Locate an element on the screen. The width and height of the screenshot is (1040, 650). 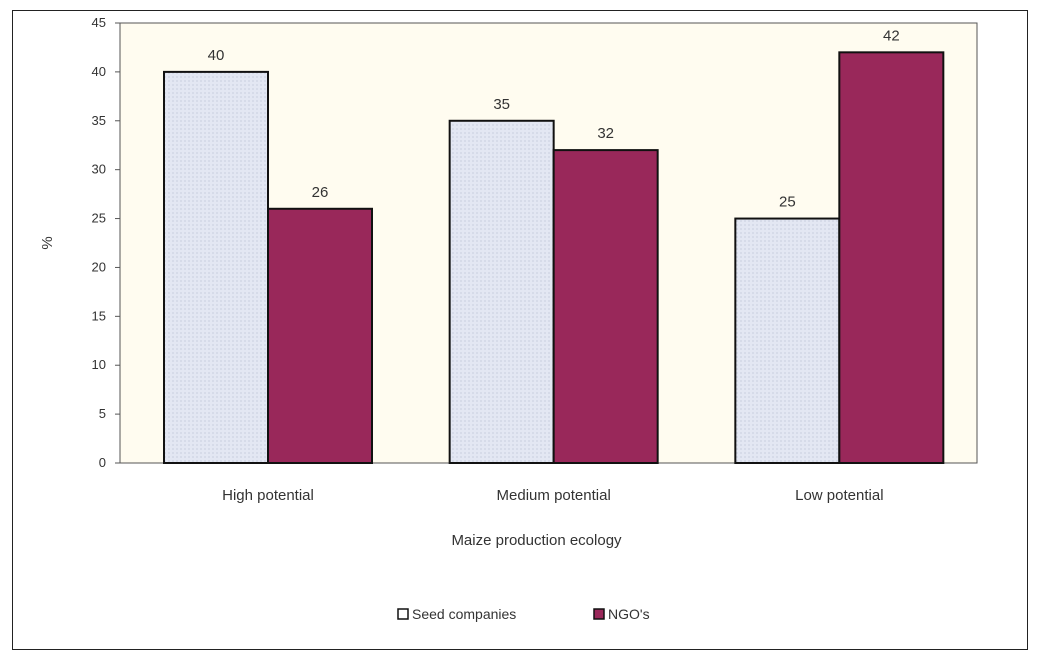
legend-label: NGO's is located at coordinates (629, 614).